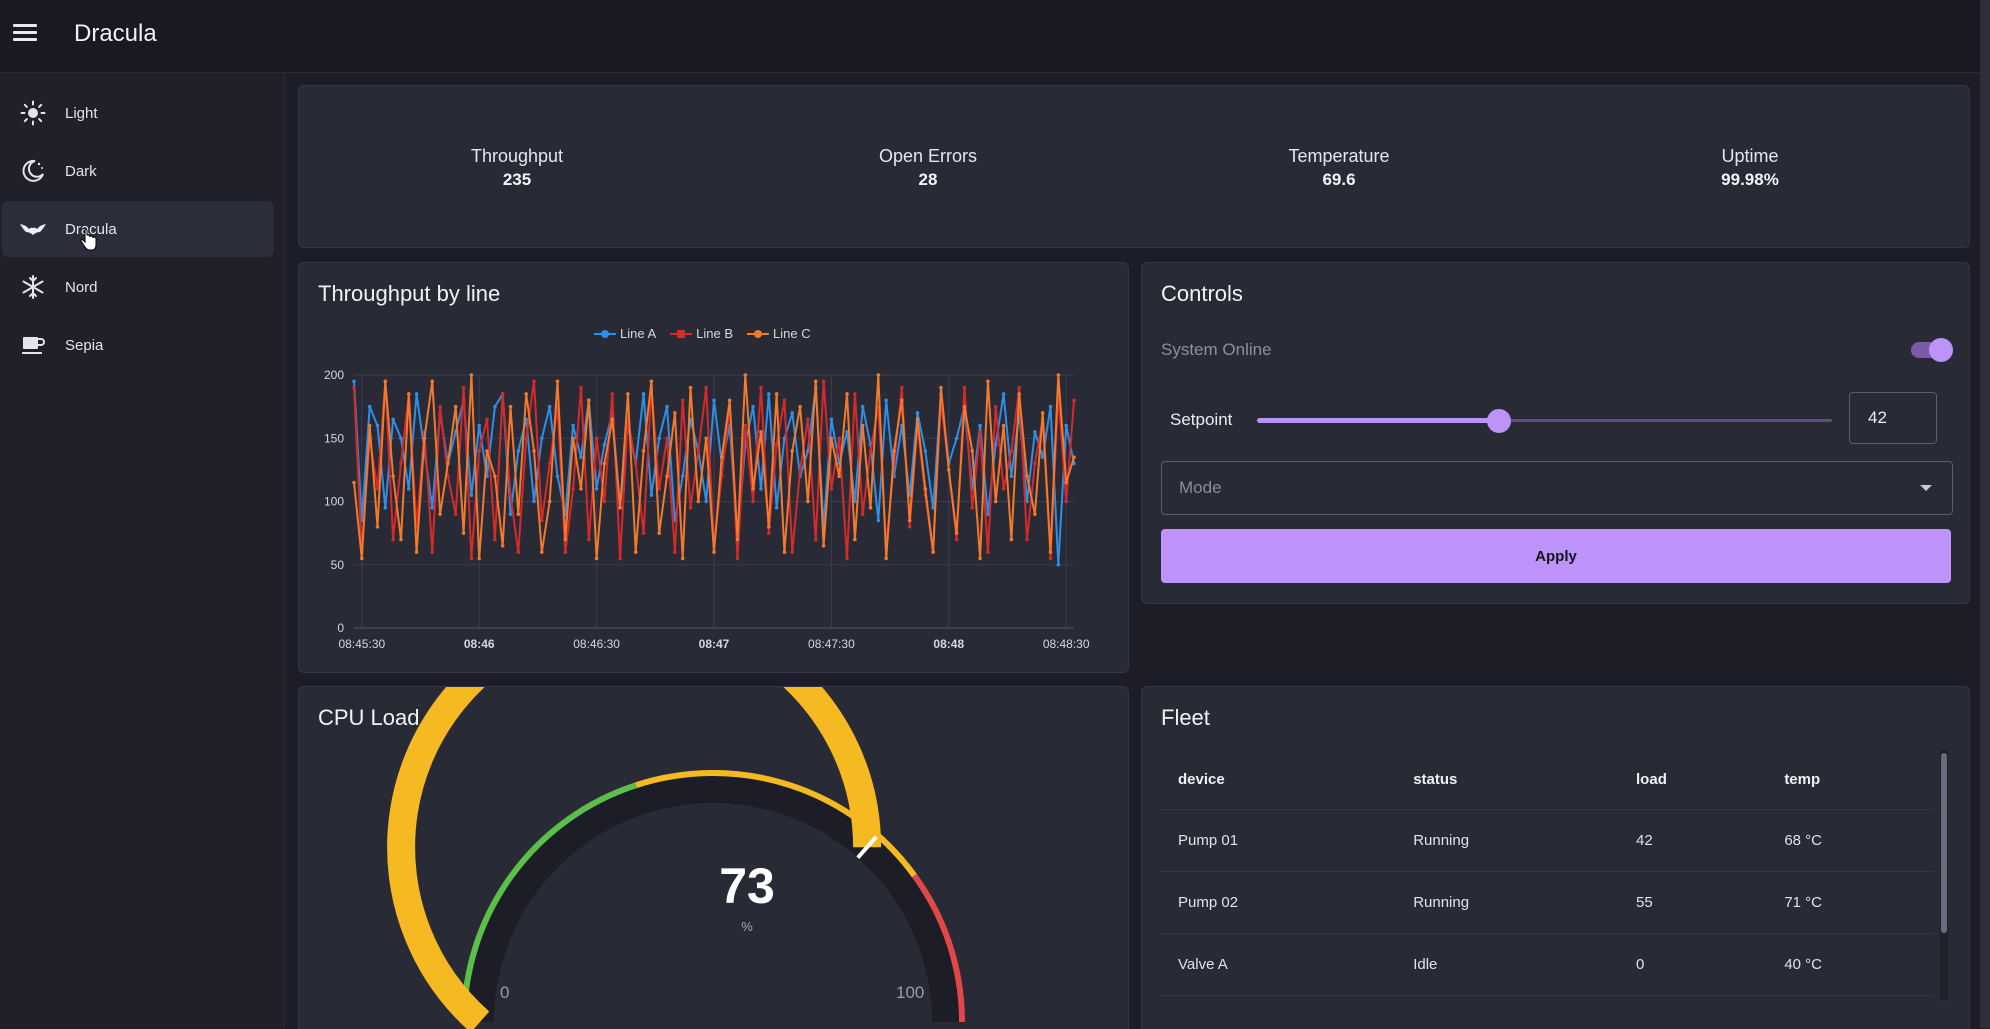 The height and width of the screenshot is (1029, 1990). What do you see at coordinates (138, 287) in the screenshot?
I see `sidebar-item-nord: Nord` at bounding box center [138, 287].